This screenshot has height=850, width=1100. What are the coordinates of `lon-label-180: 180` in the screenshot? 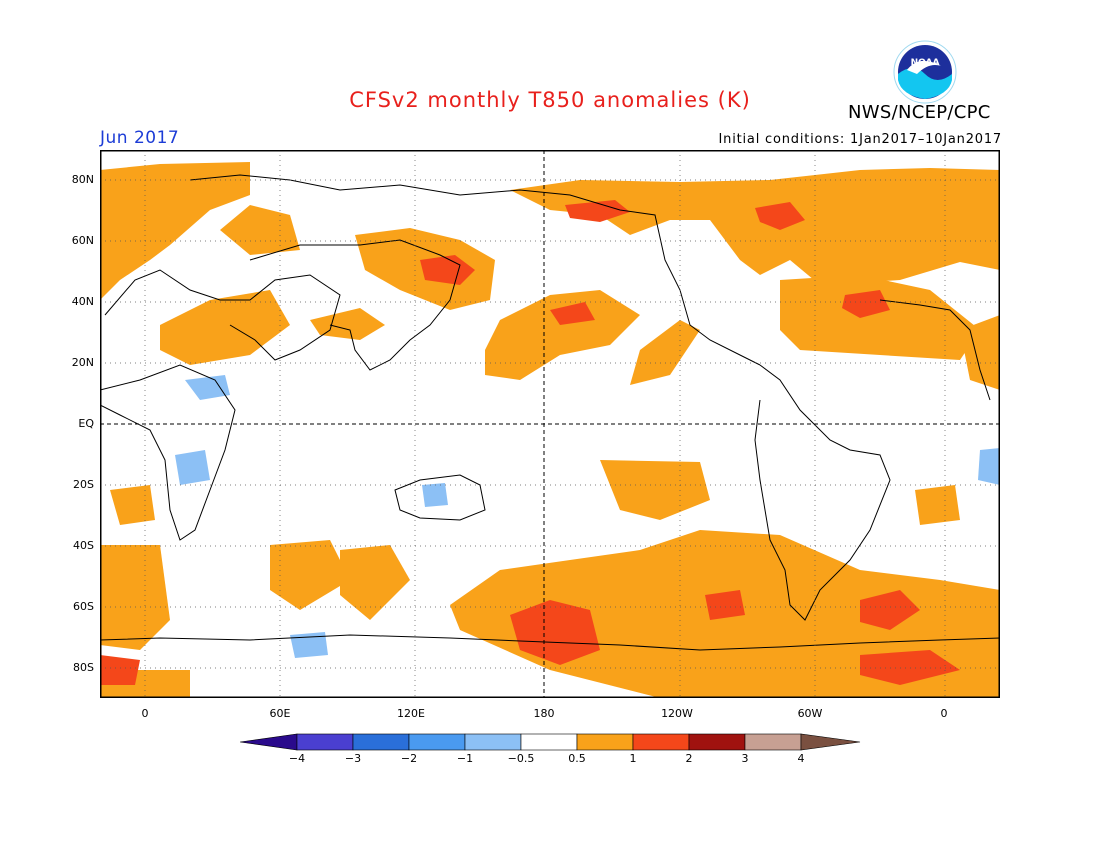 It's located at (544, 713).